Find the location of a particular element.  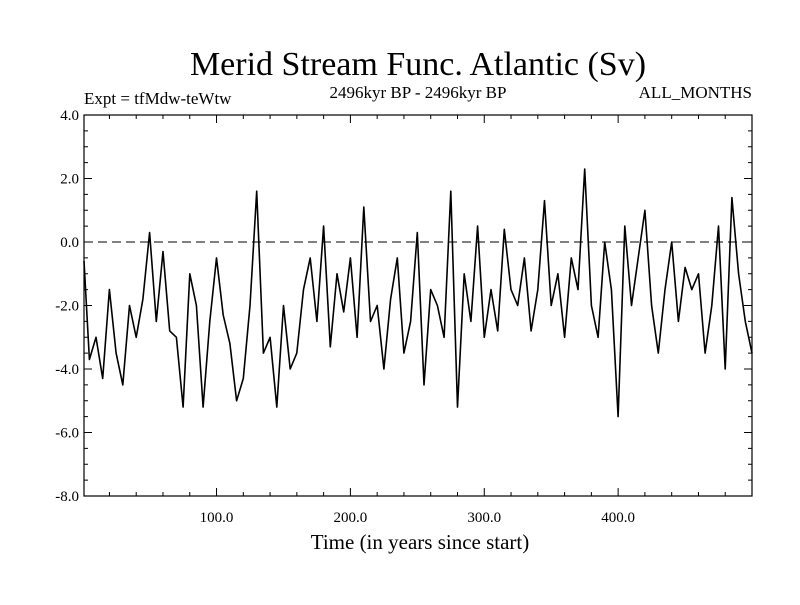

x-axis-label: Time (in years since start) is located at coordinates (420, 542).